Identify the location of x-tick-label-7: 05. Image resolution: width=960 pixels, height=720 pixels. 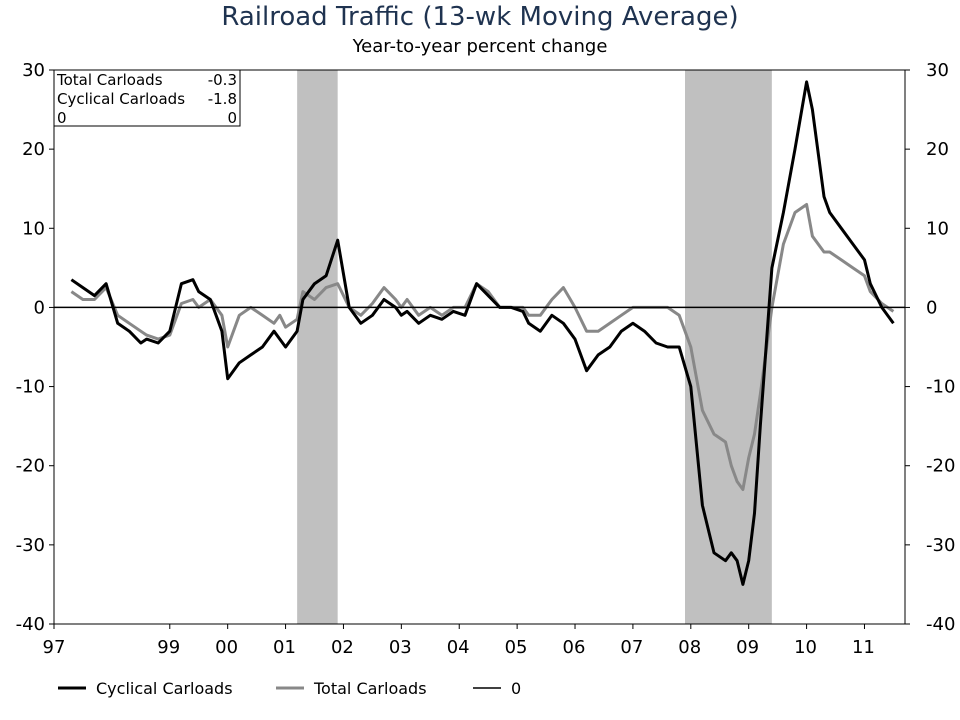
(516, 647).